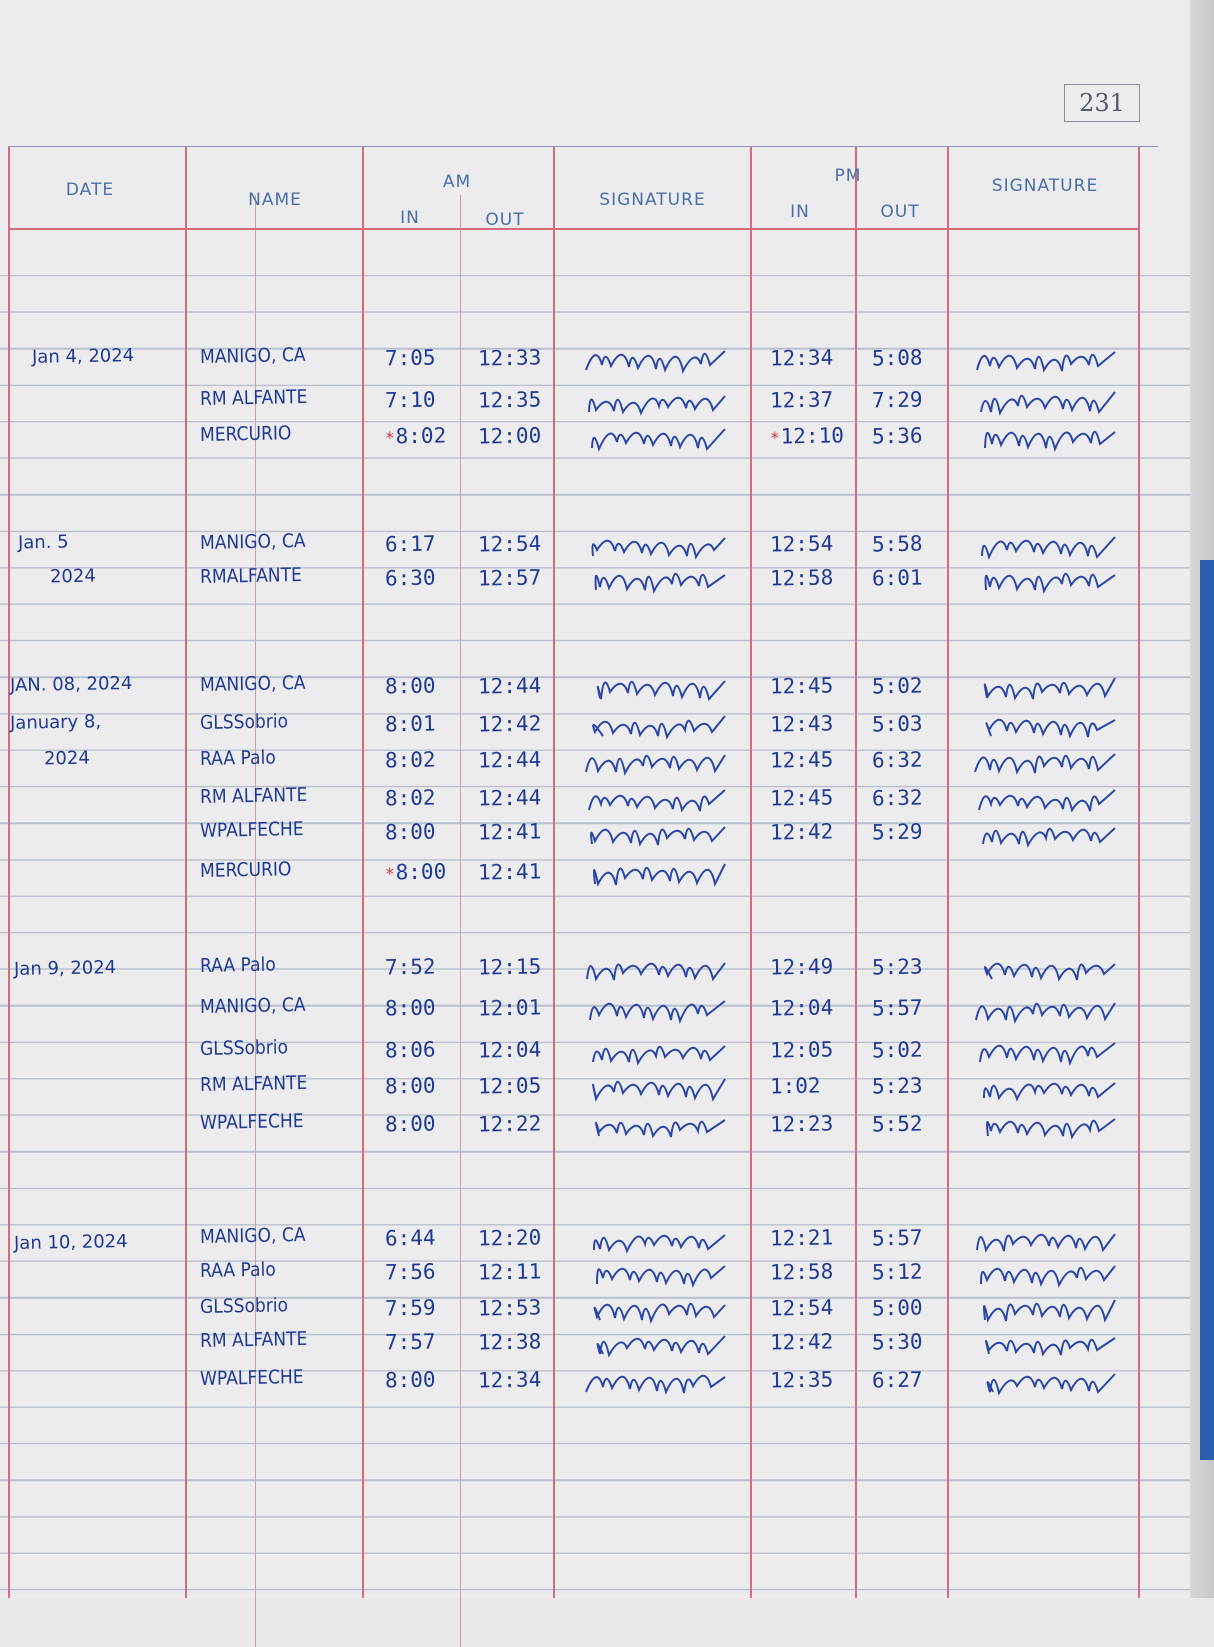 The image size is (1214, 1647). I want to click on pm-in-time: 12:21, so click(802, 1237).